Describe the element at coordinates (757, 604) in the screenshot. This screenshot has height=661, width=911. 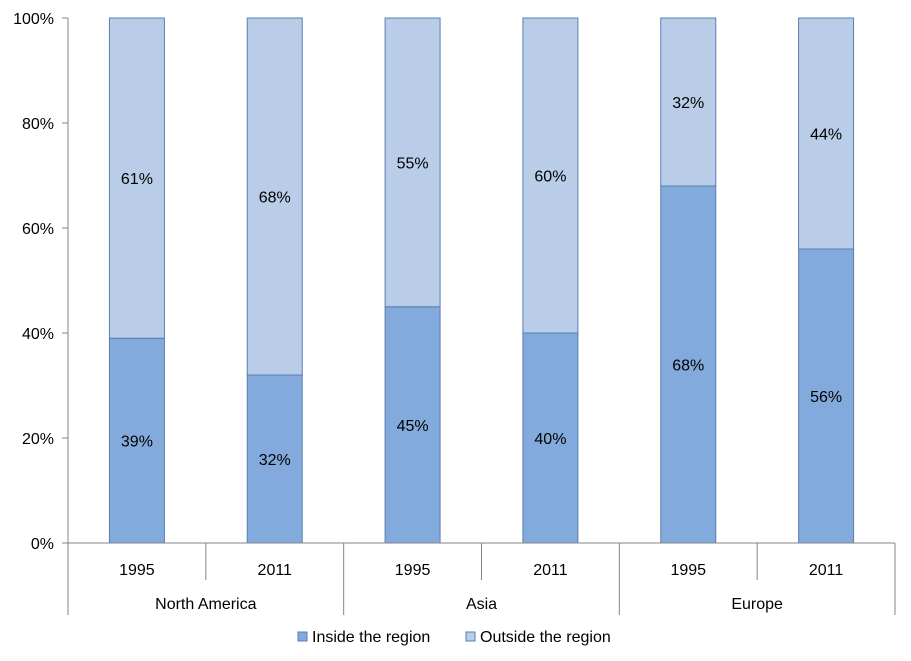
I see `group-label: Europe` at that location.